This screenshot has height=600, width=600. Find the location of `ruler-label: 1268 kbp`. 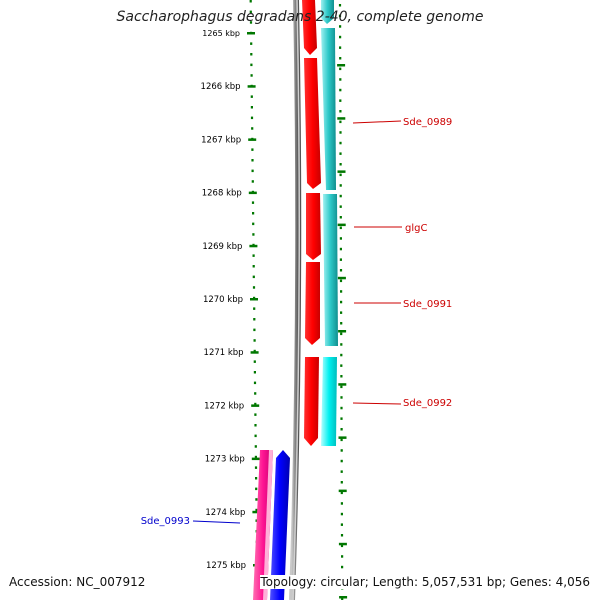

ruler-label: 1268 kbp is located at coordinates (222, 194).